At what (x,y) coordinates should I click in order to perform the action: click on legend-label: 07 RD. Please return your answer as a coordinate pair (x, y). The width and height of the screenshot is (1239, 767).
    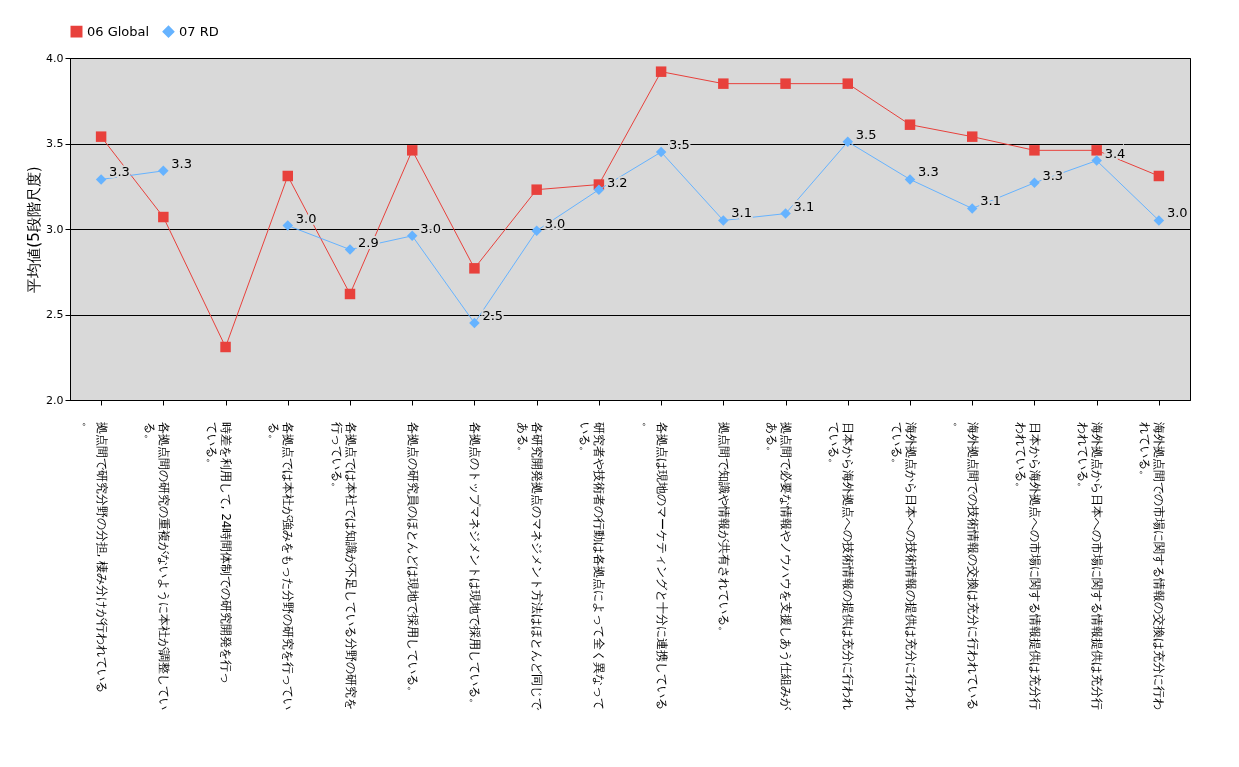
    Looking at the image, I should click on (199, 31).